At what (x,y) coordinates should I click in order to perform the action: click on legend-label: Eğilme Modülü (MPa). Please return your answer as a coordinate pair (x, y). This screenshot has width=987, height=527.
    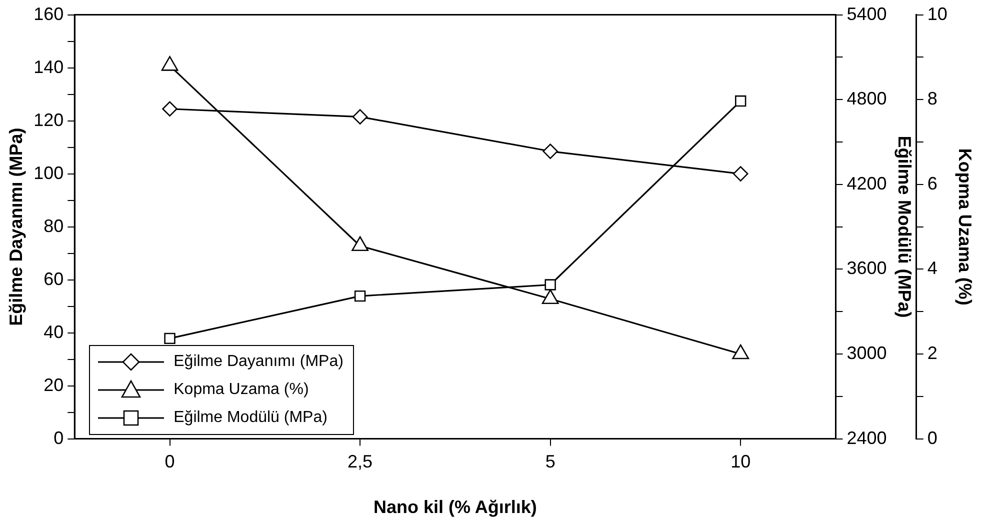
    Looking at the image, I should click on (251, 417).